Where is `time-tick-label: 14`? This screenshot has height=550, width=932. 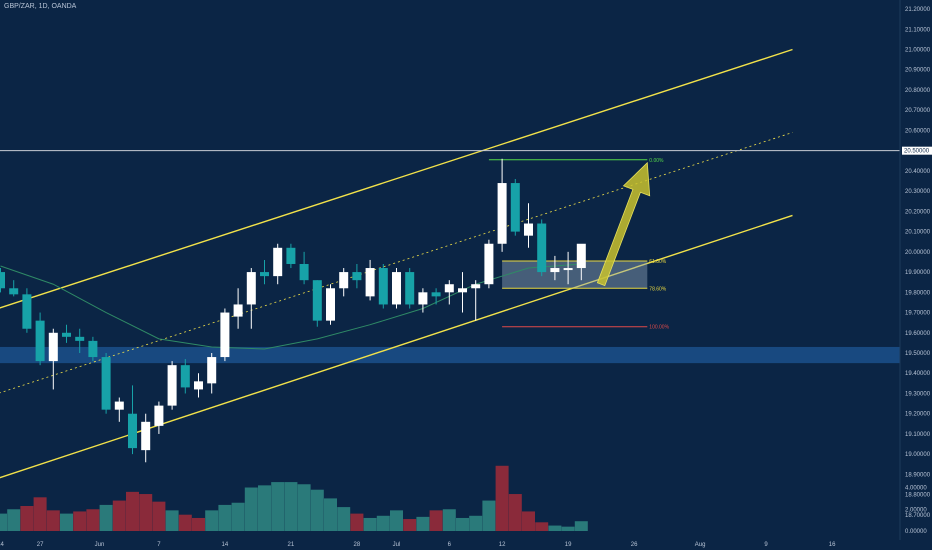 time-tick-label: 14 is located at coordinates (225, 545).